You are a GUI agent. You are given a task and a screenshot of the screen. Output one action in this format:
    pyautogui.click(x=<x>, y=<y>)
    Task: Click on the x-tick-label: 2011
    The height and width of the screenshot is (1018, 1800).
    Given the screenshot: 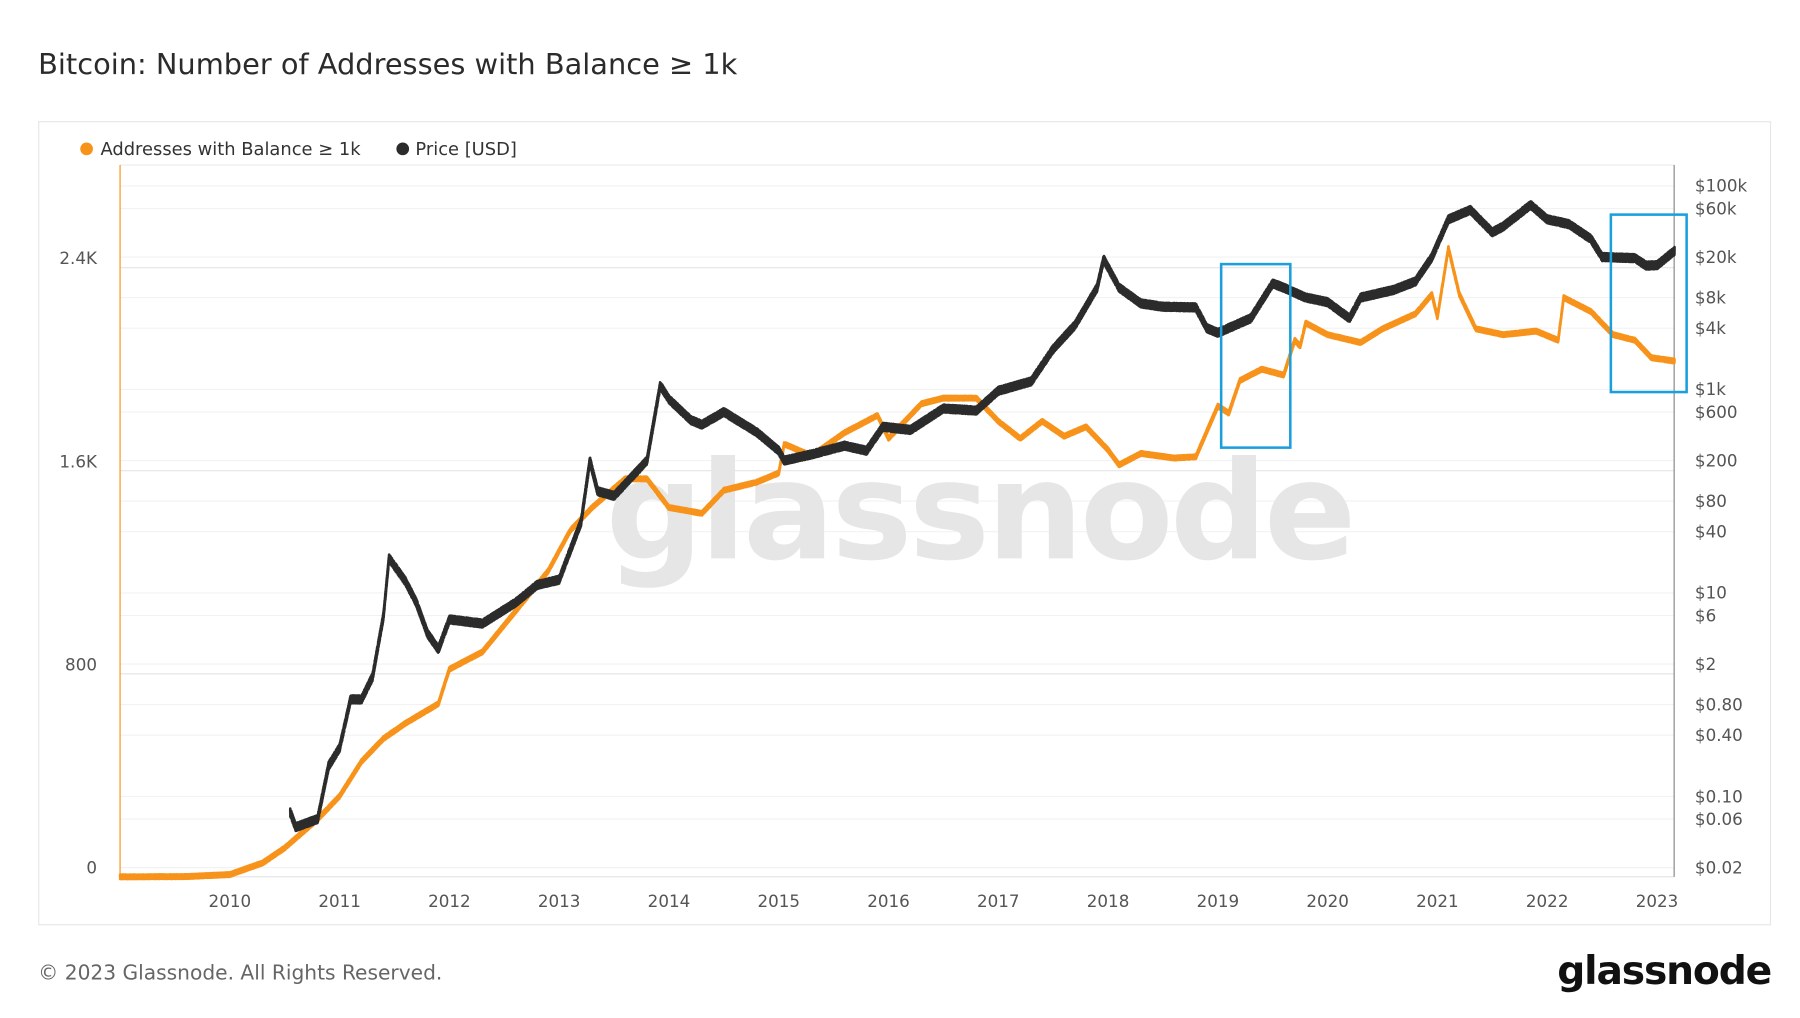 What is the action you would take?
    pyautogui.click(x=339, y=901)
    